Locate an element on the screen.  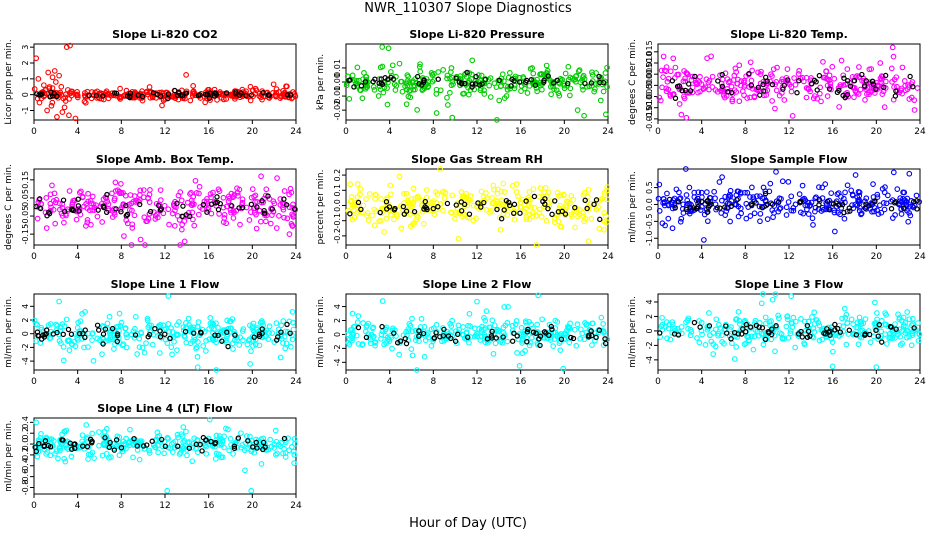
data-points is located at coordinates (478, 207).